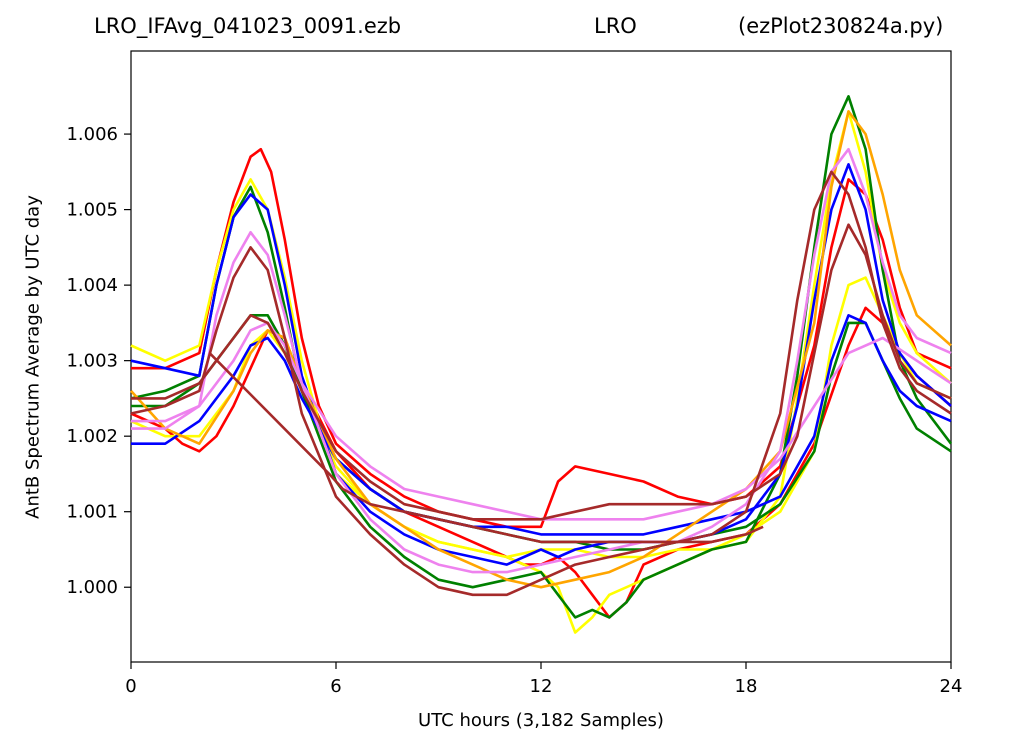 This screenshot has height=752, width=1024. Describe the element at coordinates (746, 686) in the screenshot. I see `x-tick-label: 18` at that location.